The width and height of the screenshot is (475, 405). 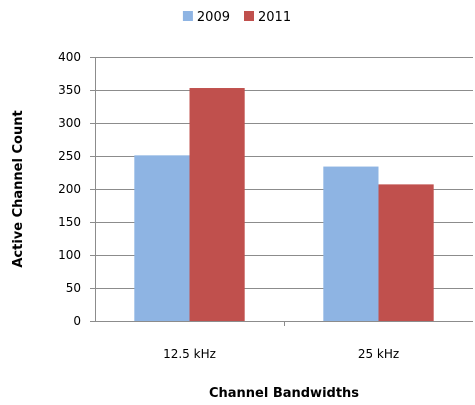 What do you see at coordinates (274, 17) in the screenshot?
I see `legend-label-2011: 2011` at bounding box center [274, 17].